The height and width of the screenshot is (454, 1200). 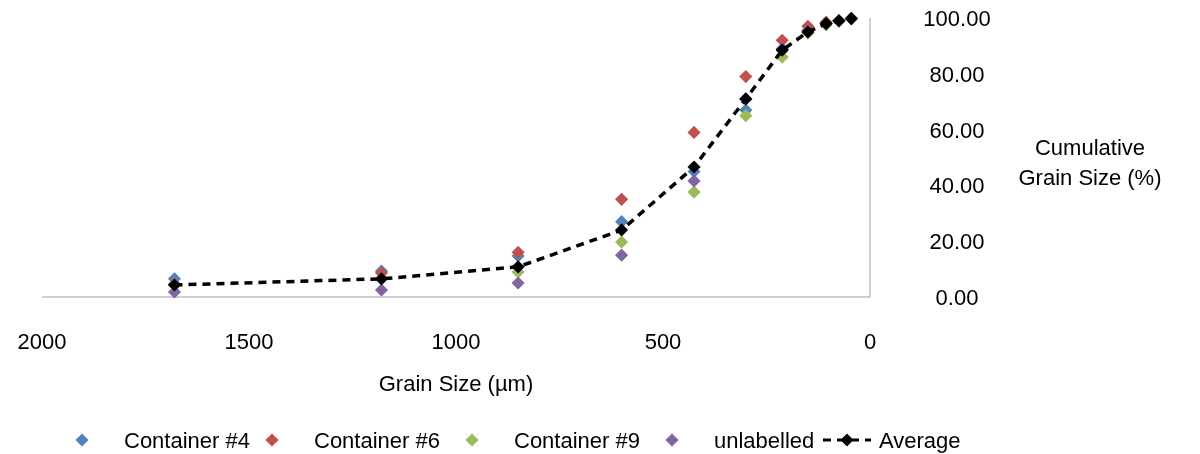 I want to click on legend-label: Container #6, so click(x=377, y=440).